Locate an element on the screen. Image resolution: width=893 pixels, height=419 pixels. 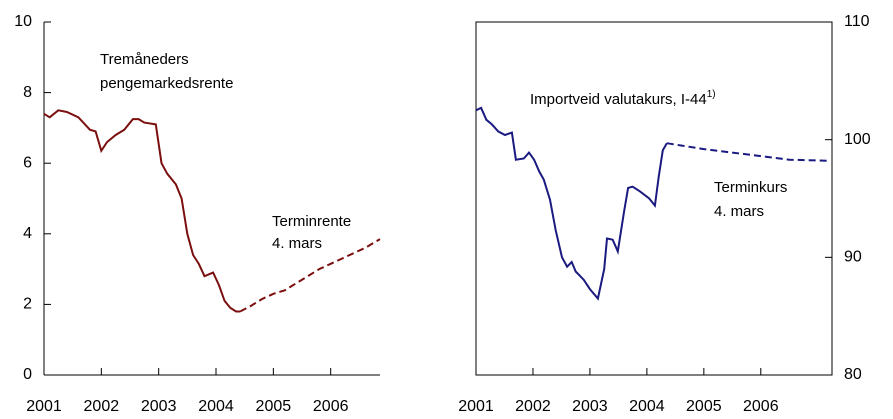
annotation-text: Terminkurs is located at coordinates (750, 187).